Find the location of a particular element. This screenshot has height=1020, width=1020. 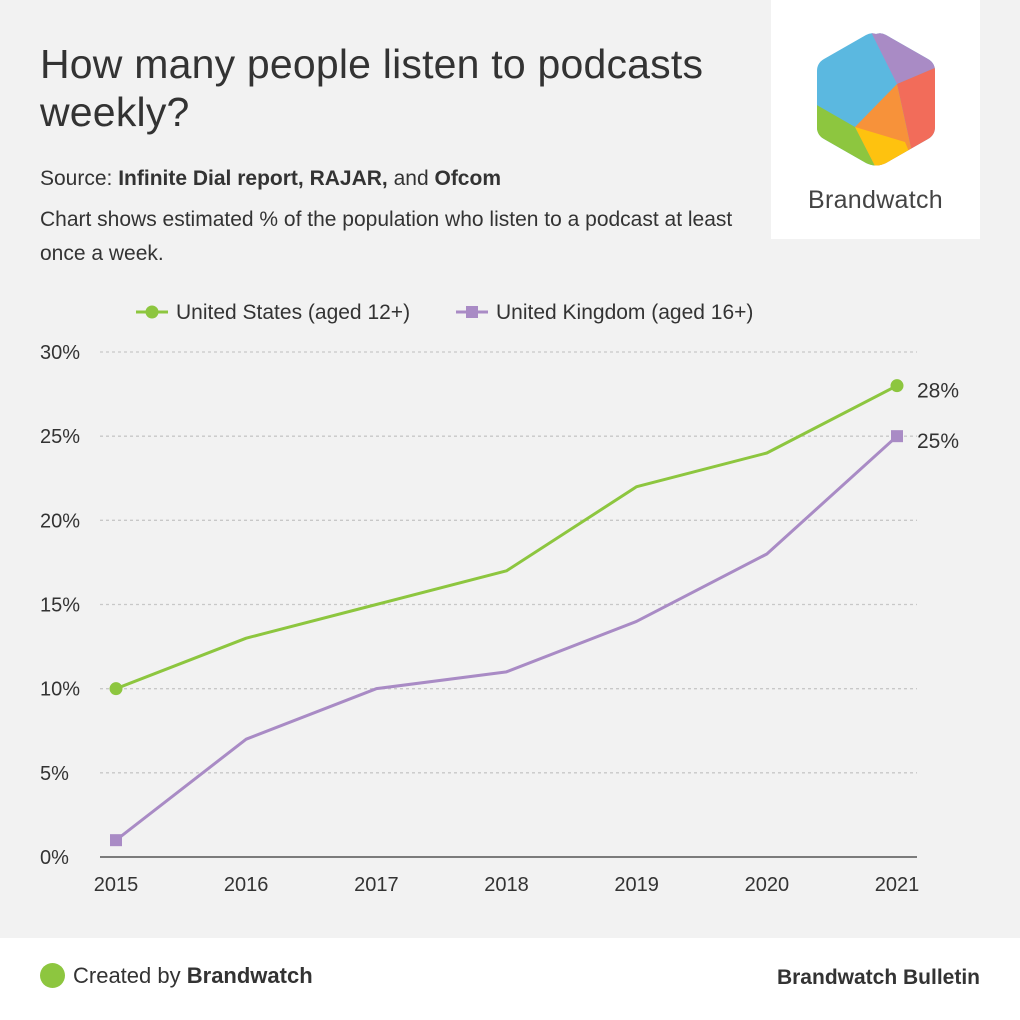

created-by-brand: Brandwatch is located at coordinates (249, 975).